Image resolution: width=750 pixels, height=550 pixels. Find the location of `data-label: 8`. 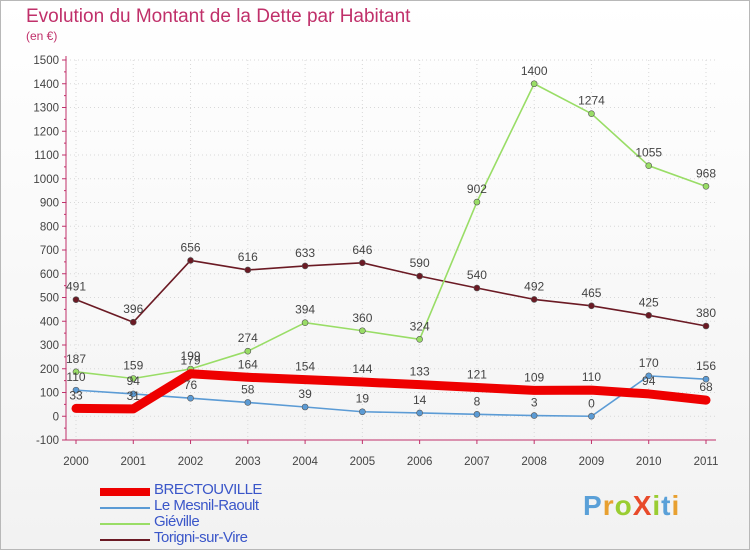

data-label: 8 is located at coordinates (477, 401).